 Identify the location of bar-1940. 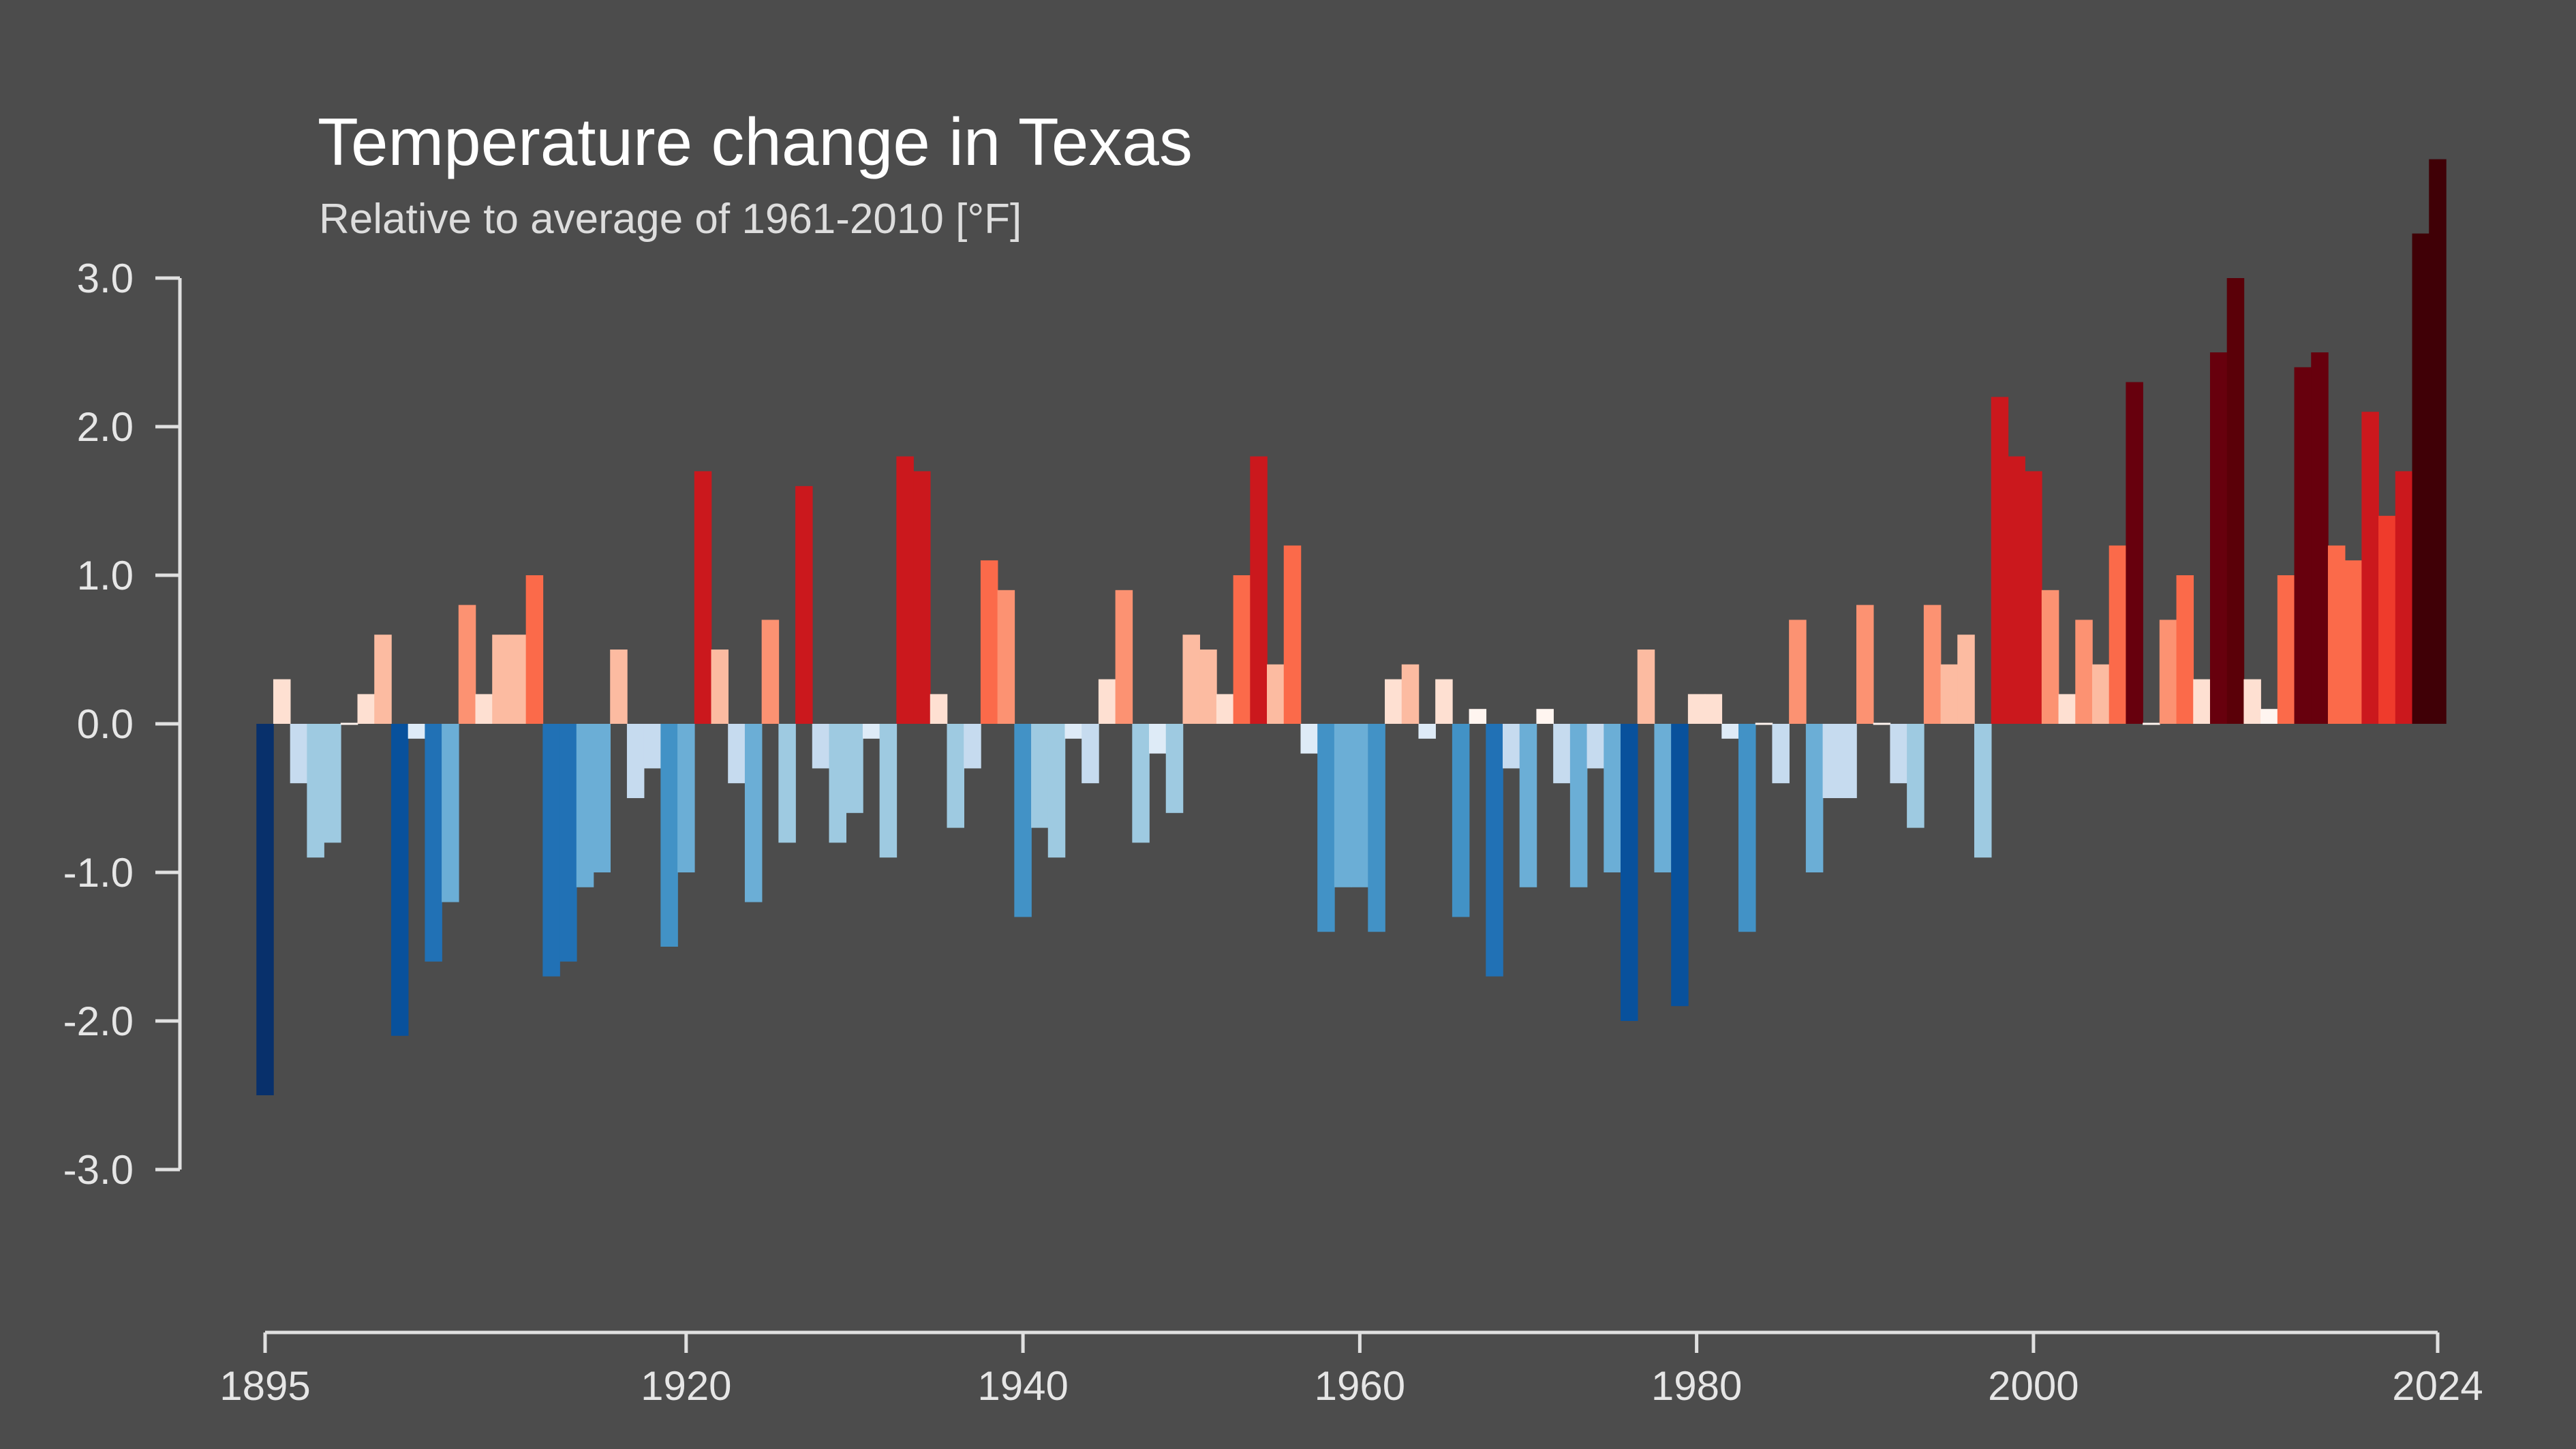
(1023, 820).